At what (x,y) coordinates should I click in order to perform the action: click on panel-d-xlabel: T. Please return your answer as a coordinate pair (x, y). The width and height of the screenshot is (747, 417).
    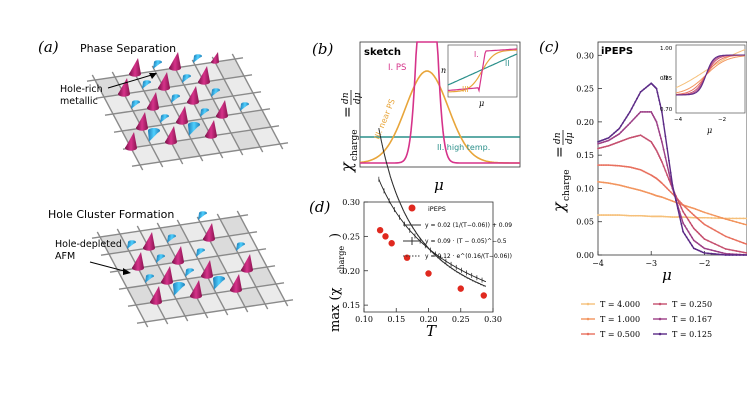
    Looking at the image, I should click on (431, 331).